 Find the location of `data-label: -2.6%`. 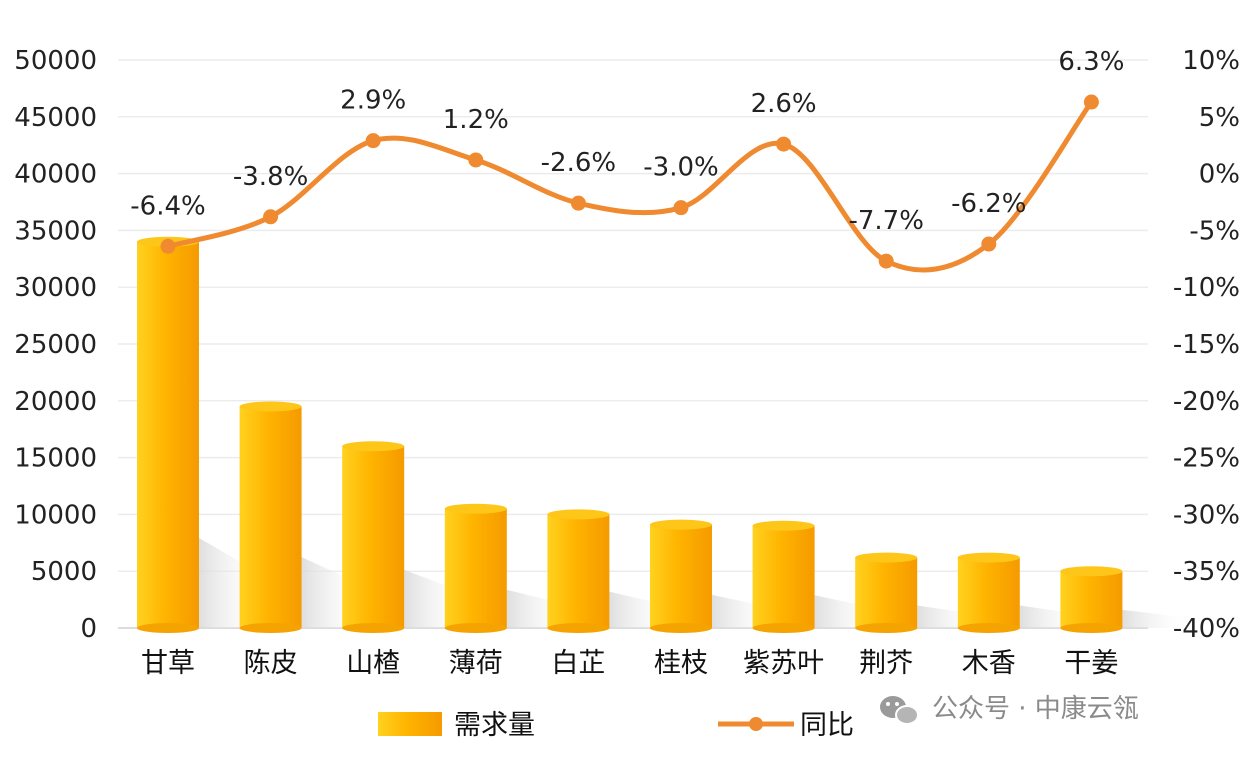

data-label: -2.6% is located at coordinates (578, 163).